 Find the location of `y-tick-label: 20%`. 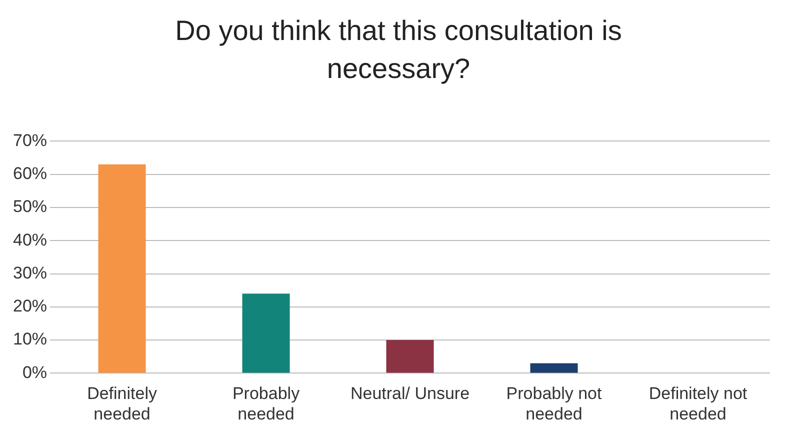

y-tick-label: 20% is located at coordinates (30, 306).